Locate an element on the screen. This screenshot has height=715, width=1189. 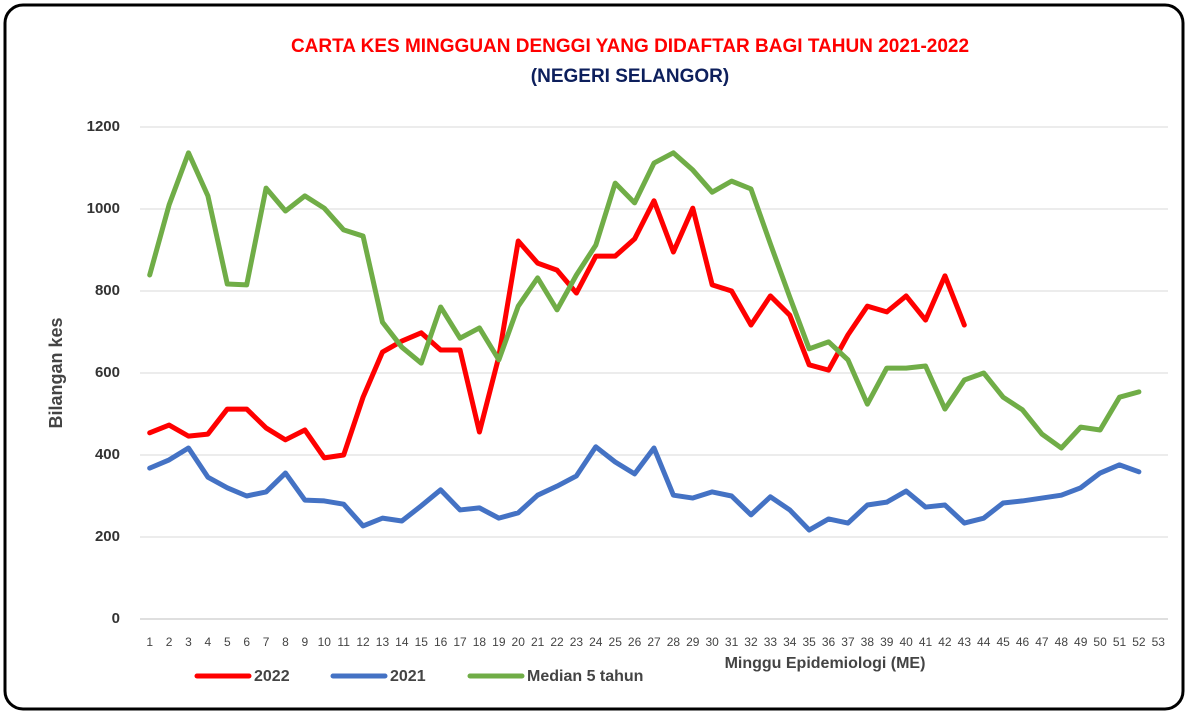
x-tick-label: 37 is located at coordinates (848, 642).